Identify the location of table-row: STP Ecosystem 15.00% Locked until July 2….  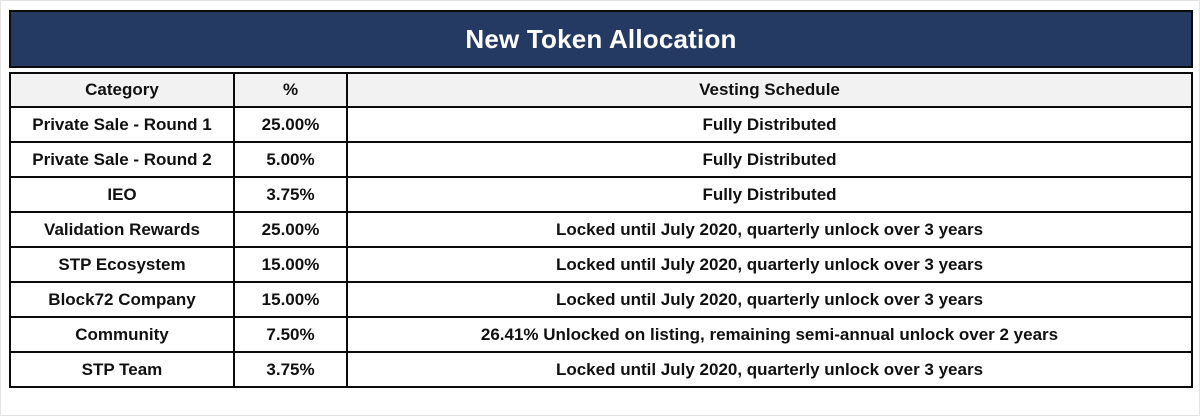
(601, 264).